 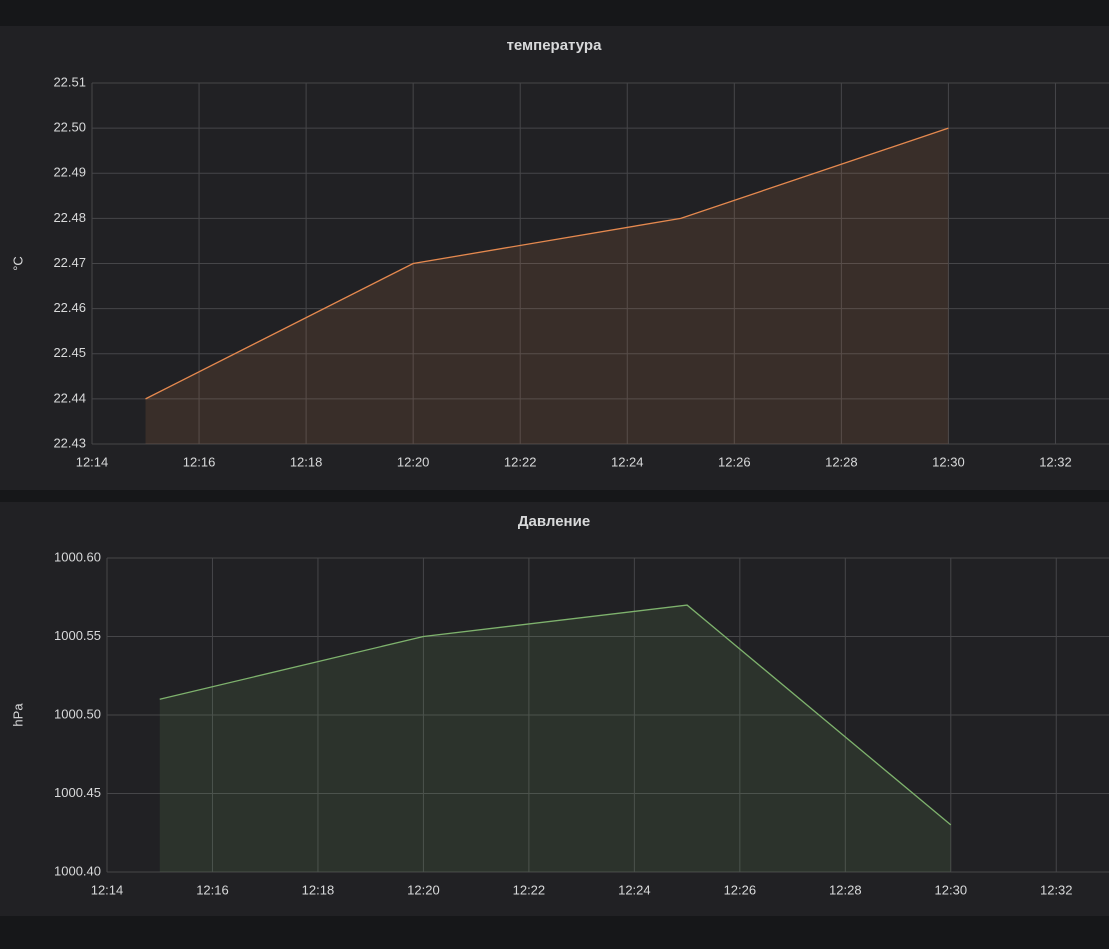 I want to click on y-tick-label: 22.43, so click(x=69, y=442).